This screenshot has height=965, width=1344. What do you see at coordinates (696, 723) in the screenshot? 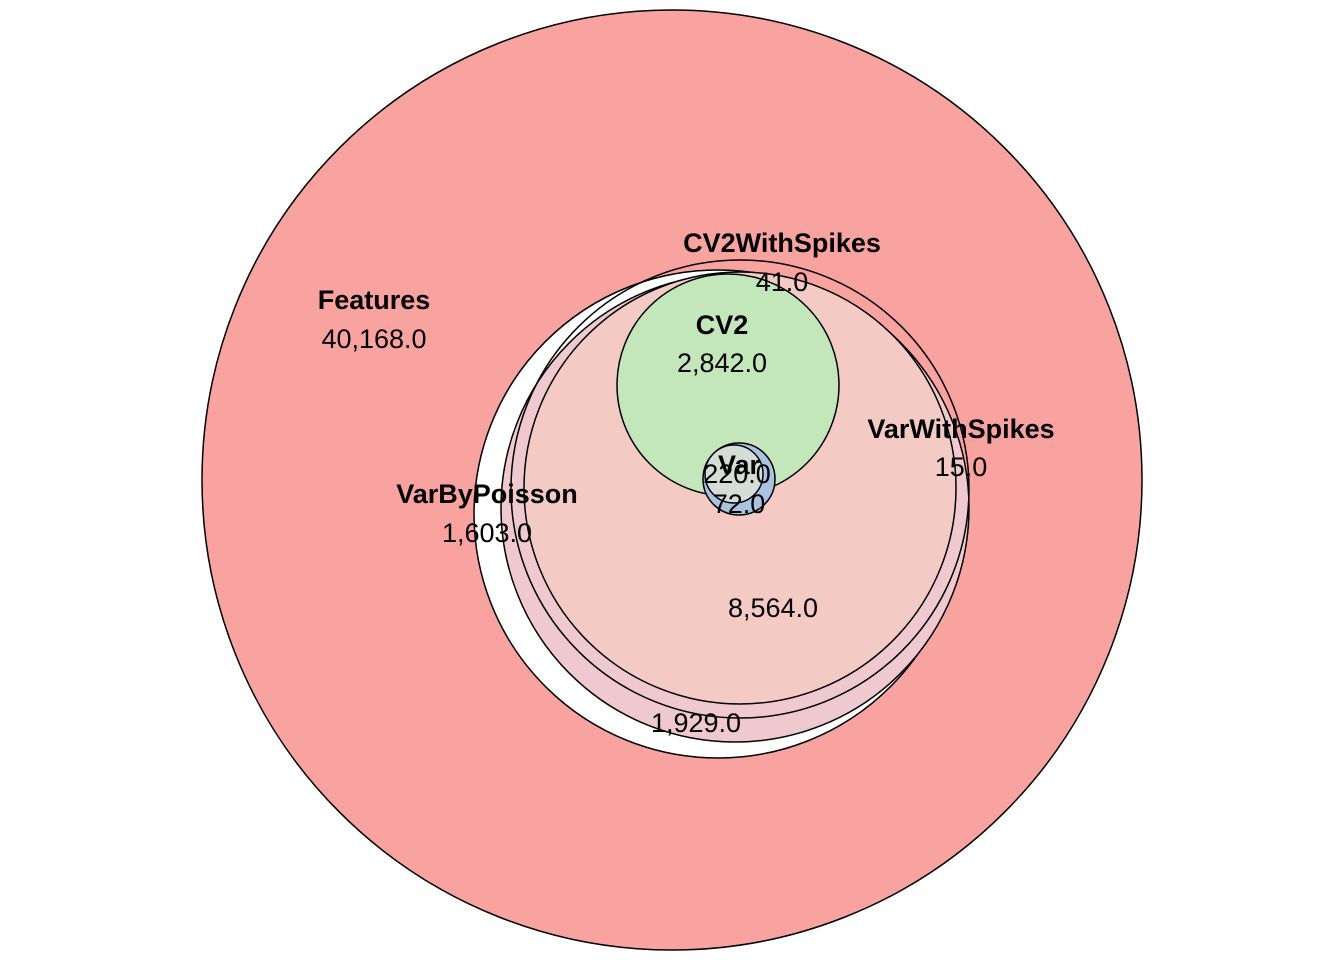
I see `ring-count: 1,929.0` at bounding box center [696, 723].